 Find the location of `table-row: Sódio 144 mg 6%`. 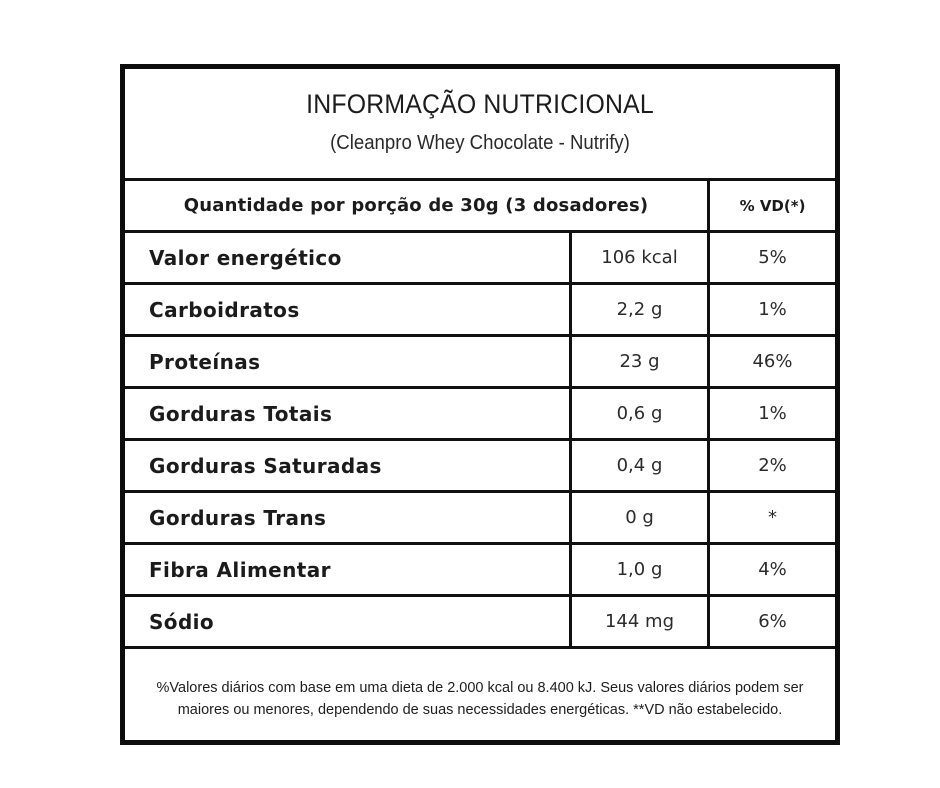

table-row: Sódio 144 mg 6% is located at coordinates (480, 623).